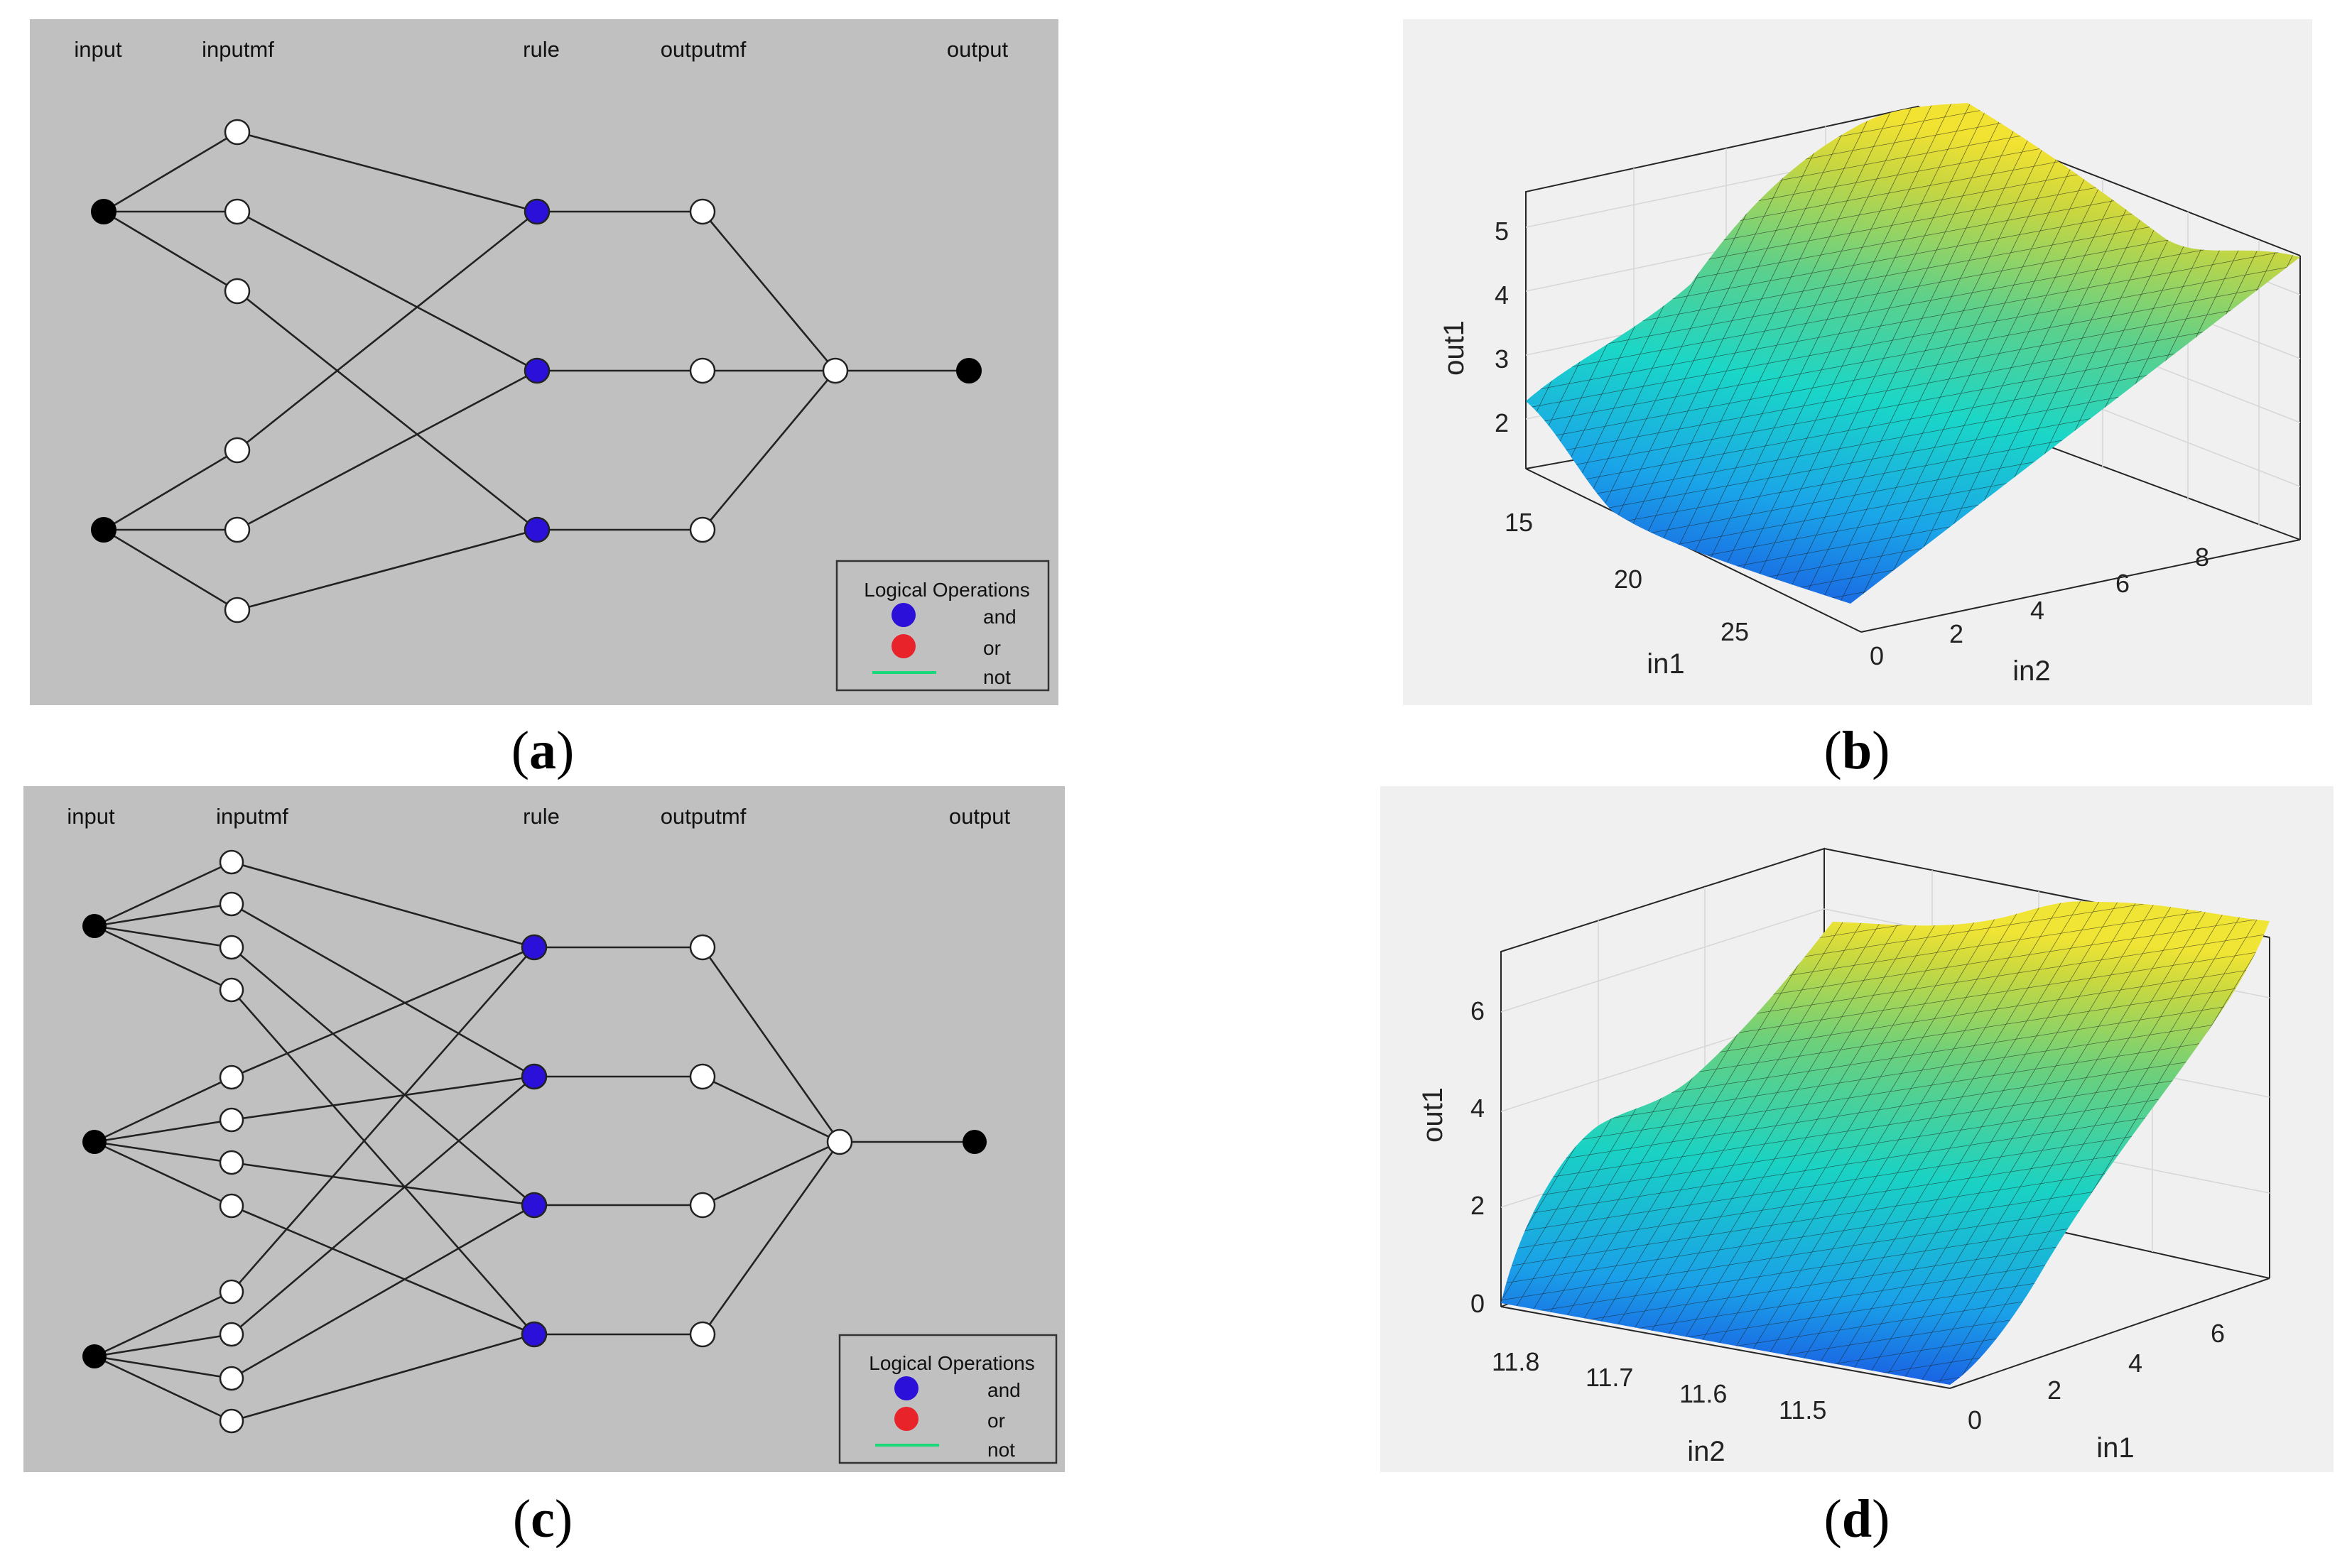 This screenshot has height=1568, width=2352. Describe the element at coordinates (1478, 1303) in the screenshot. I see `ztick-0: 0` at that location.